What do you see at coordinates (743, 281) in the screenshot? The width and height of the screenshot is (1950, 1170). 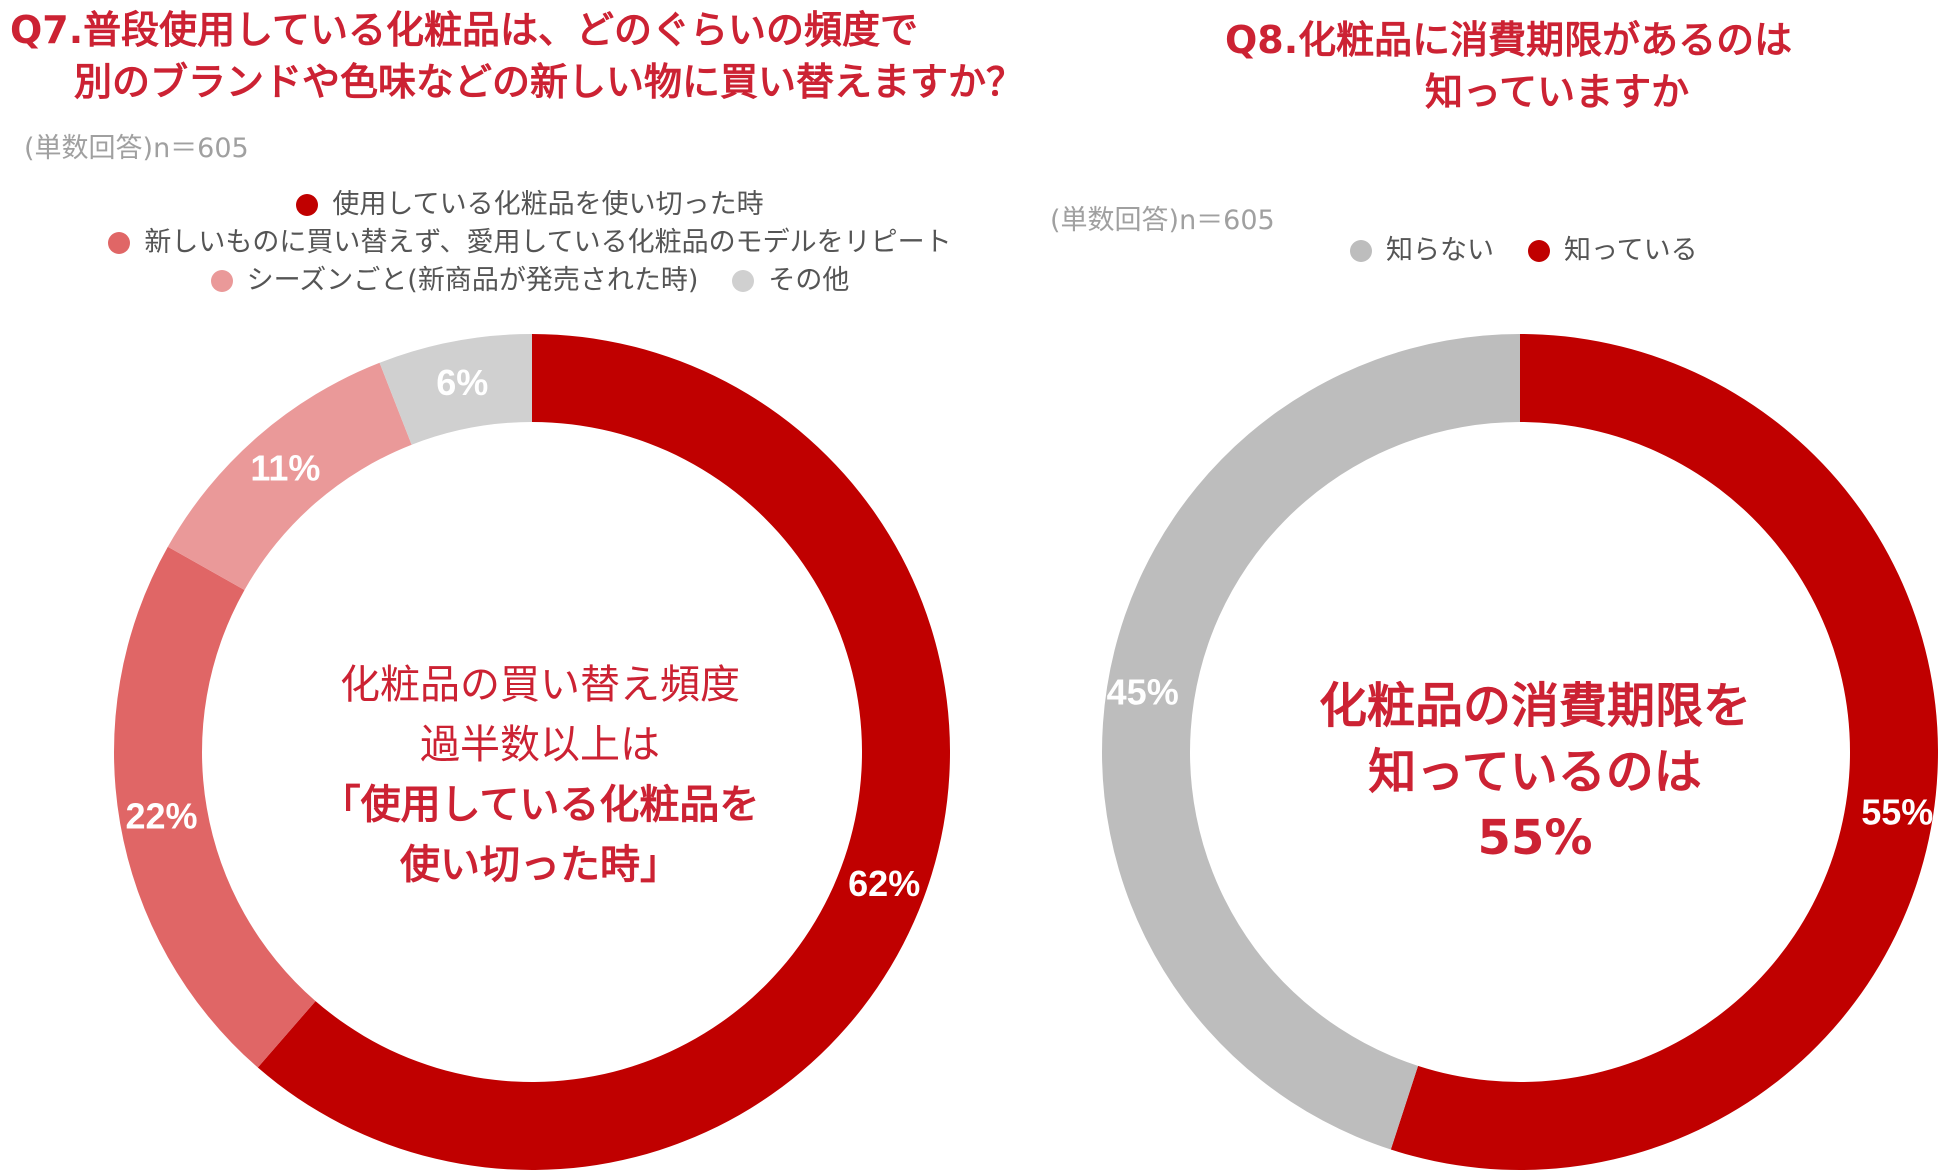 I see `q7-legend-dot-other` at bounding box center [743, 281].